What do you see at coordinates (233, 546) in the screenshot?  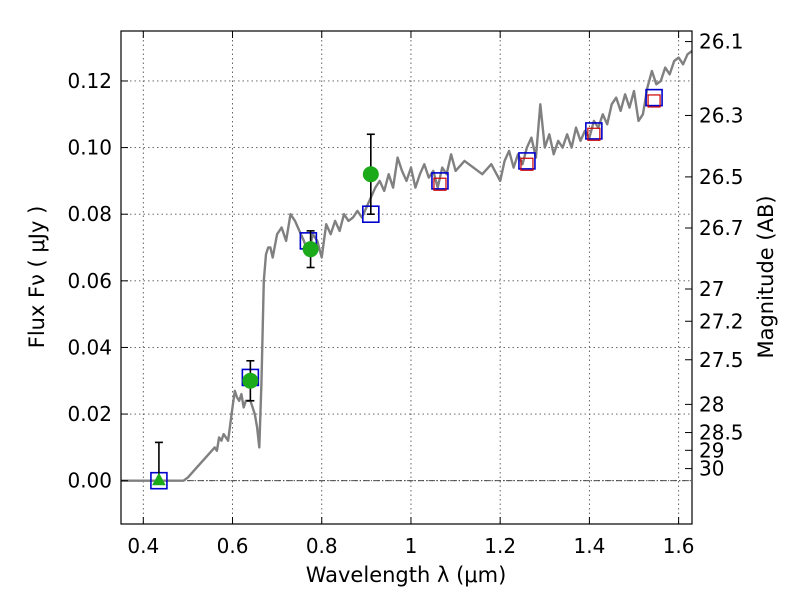 I see `x-tick-label: 0.6` at bounding box center [233, 546].